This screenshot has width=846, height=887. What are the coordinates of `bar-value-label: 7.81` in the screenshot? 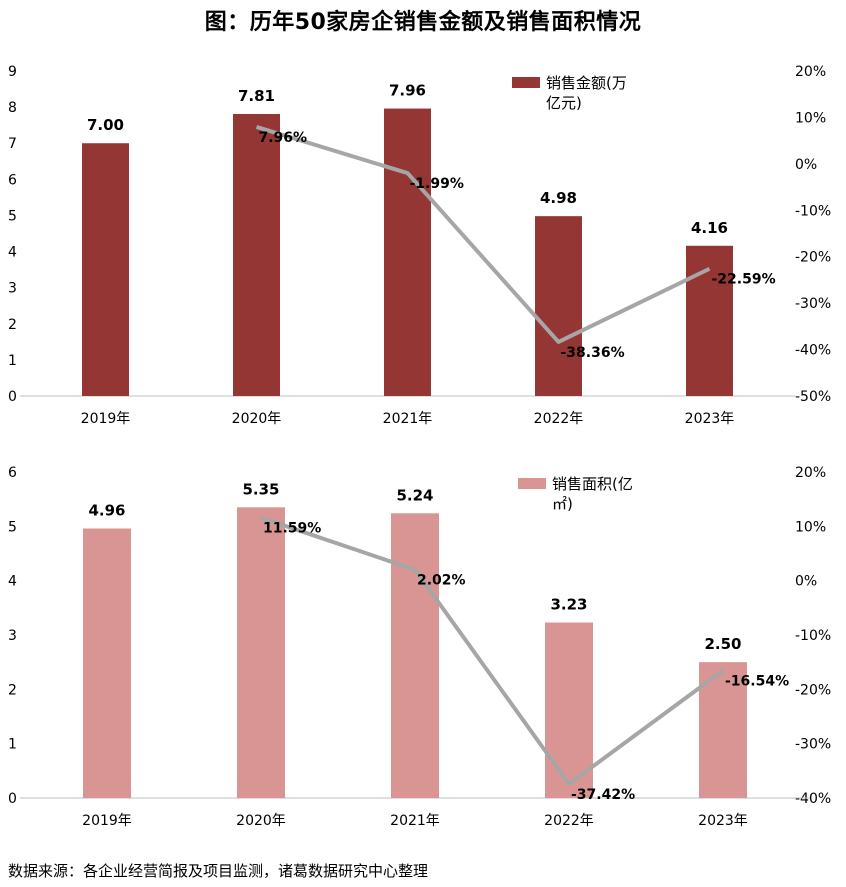 It's located at (256, 96).